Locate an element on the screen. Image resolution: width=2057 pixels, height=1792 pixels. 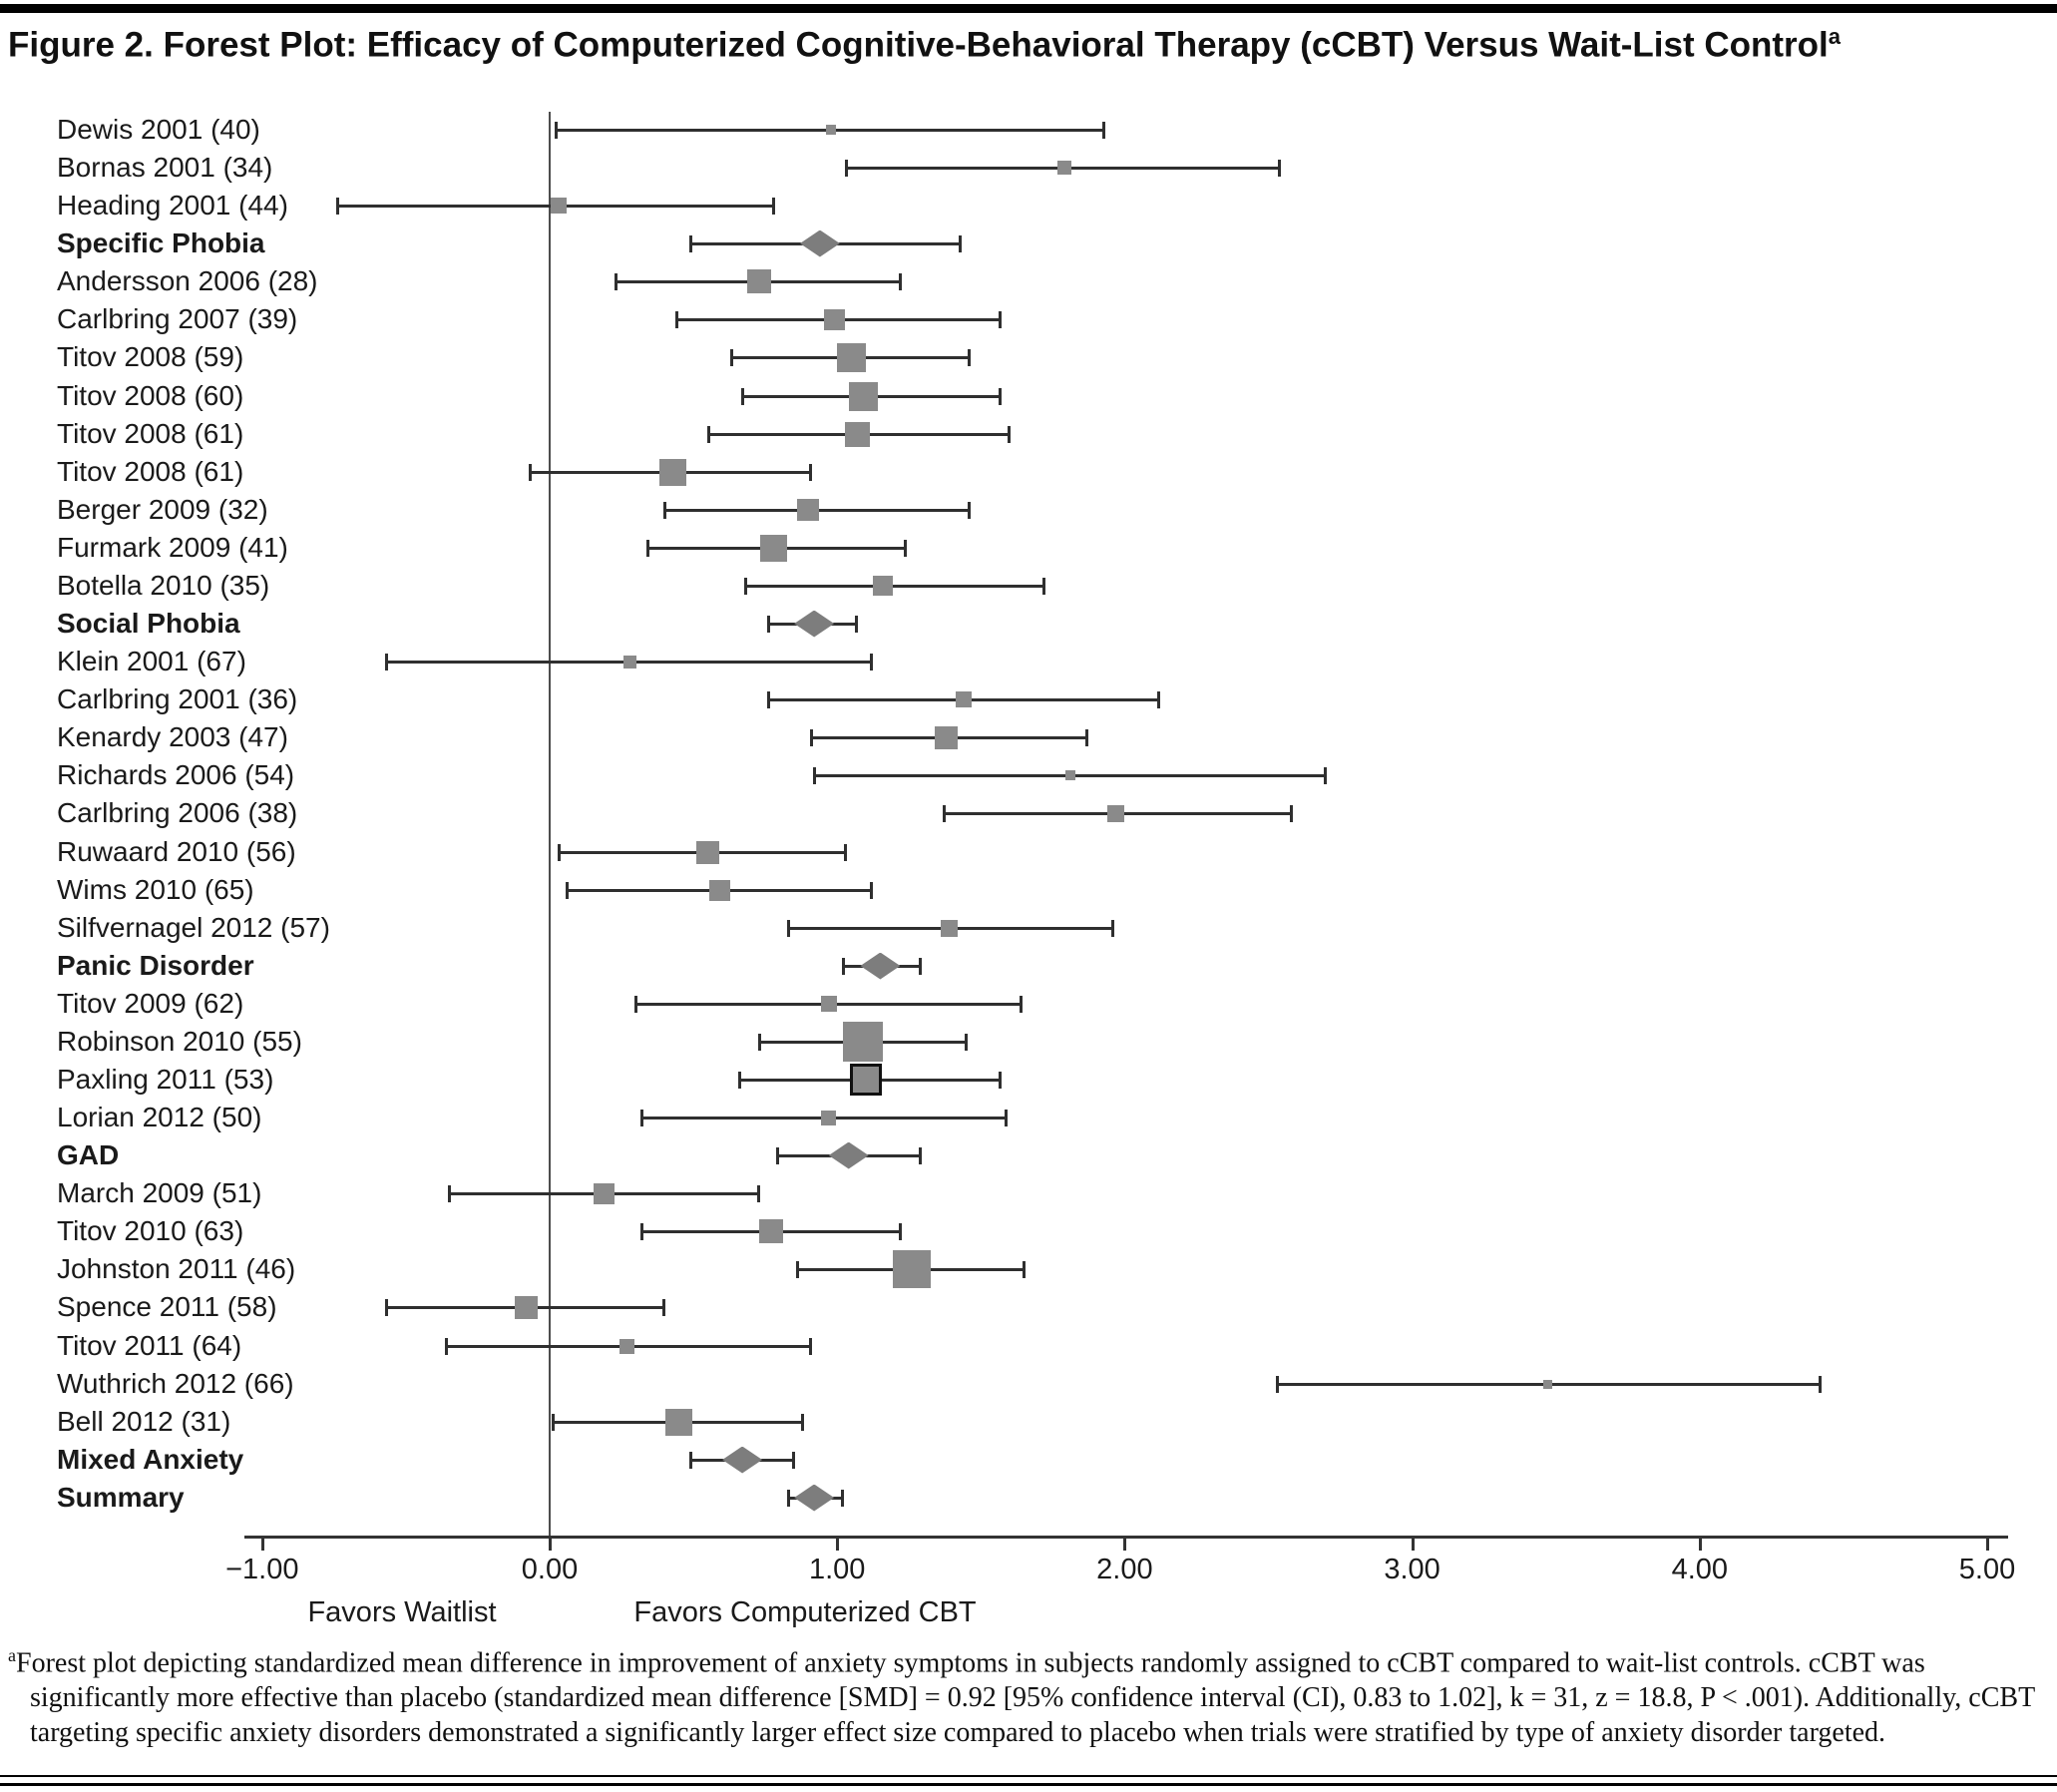
group-label: Summary is located at coordinates (121, 1497).